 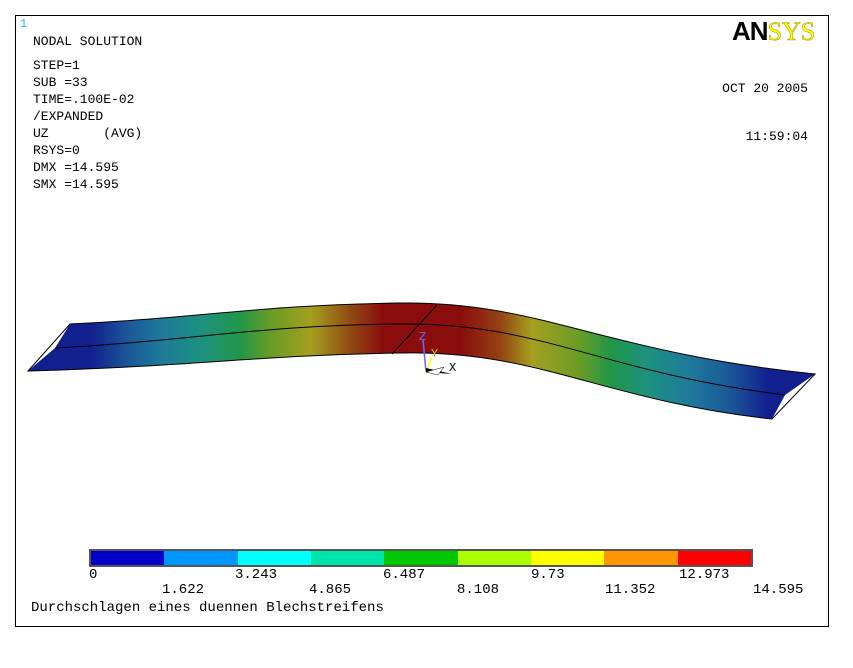 What do you see at coordinates (256, 575) in the screenshot?
I see `legend-value-2: 3.243` at bounding box center [256, 575].